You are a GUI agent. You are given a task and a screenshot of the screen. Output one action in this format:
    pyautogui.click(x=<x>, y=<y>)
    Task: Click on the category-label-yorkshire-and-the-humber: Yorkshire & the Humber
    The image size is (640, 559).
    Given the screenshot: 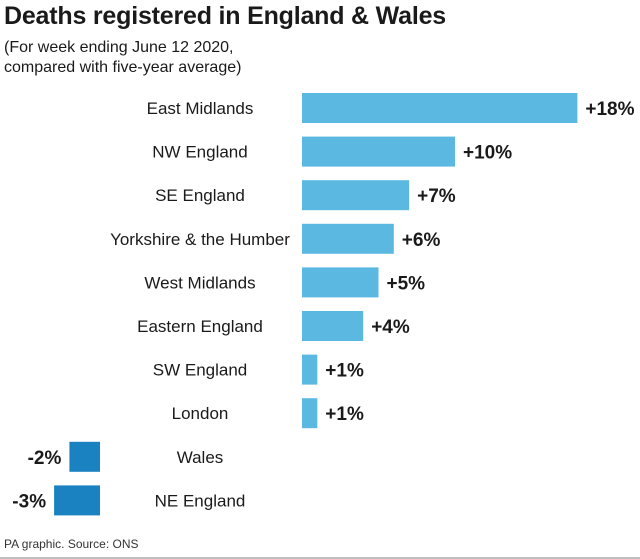 What is the action you would take?
    pyautogui.click(x=200, y=239)
    